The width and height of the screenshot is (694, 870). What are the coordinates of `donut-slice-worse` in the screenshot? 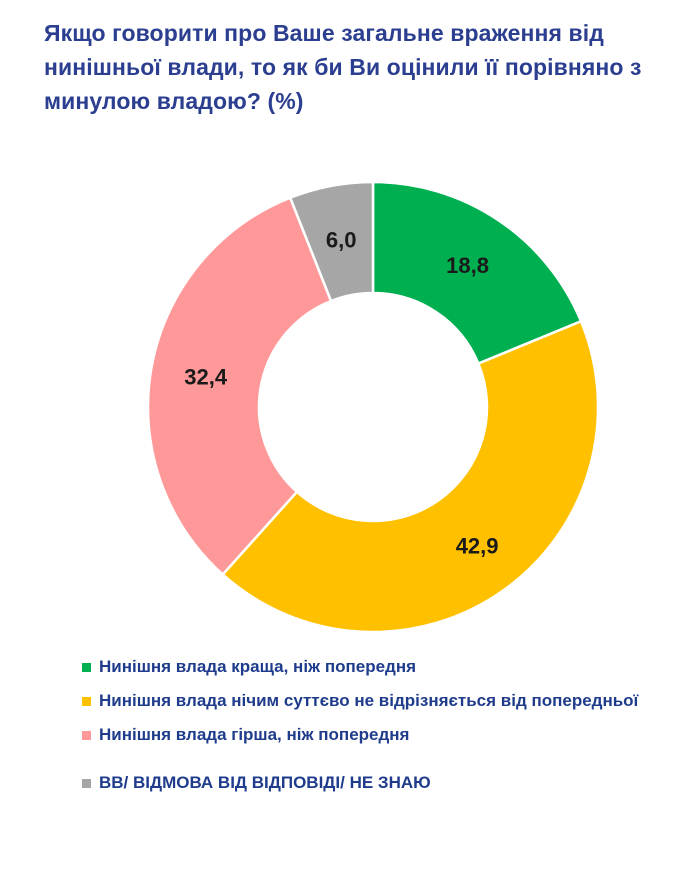 It's located at (239, 386).